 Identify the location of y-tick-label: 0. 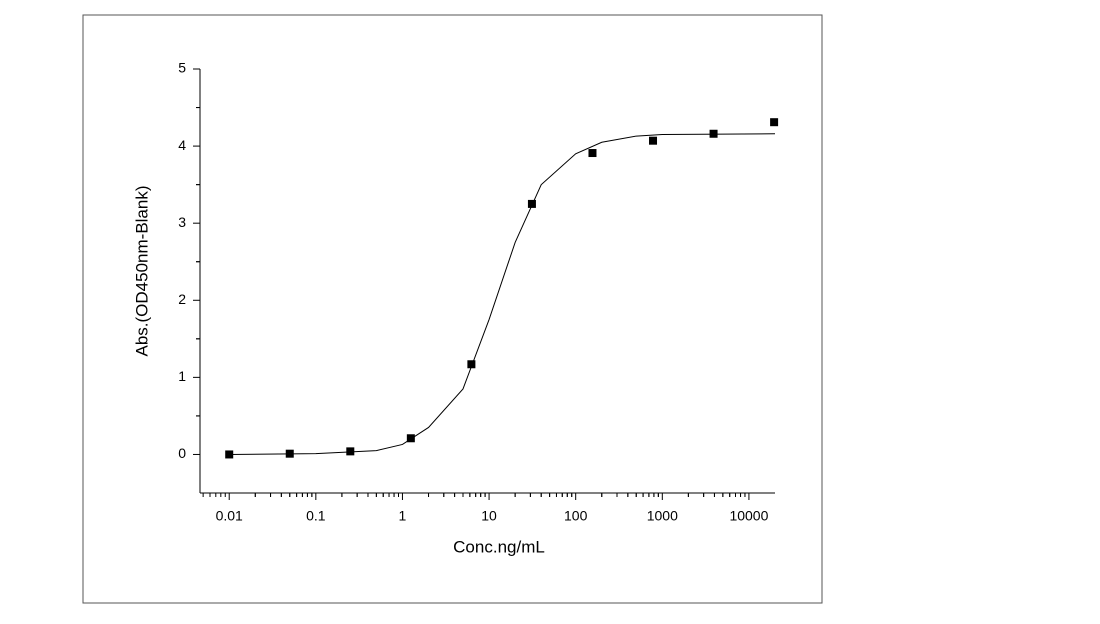
(182, 453).